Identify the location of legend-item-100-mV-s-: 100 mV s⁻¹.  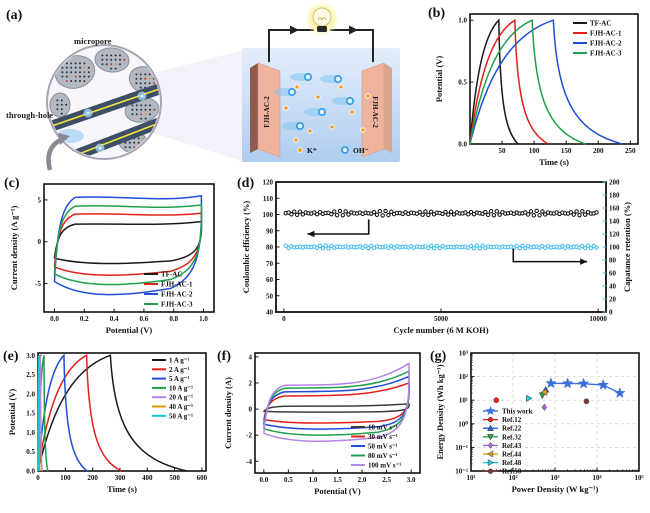
(376, 466).